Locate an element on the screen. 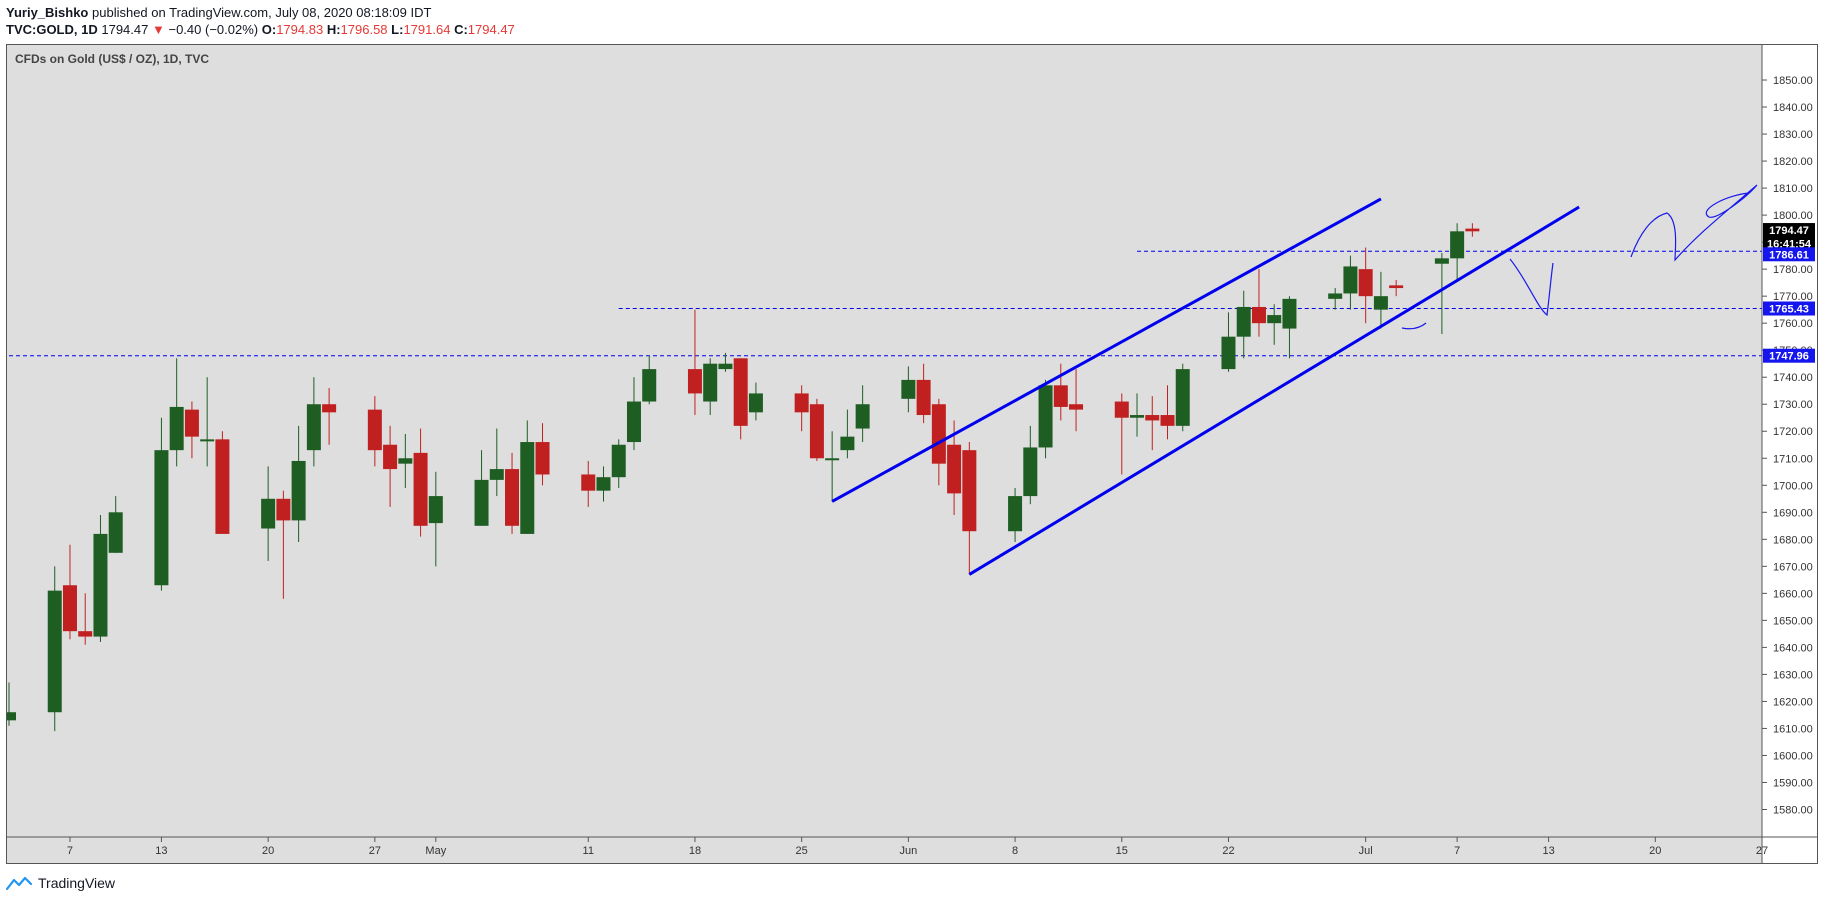  y-tick-label: 1670.00 is located at coordinates (1793, 567).